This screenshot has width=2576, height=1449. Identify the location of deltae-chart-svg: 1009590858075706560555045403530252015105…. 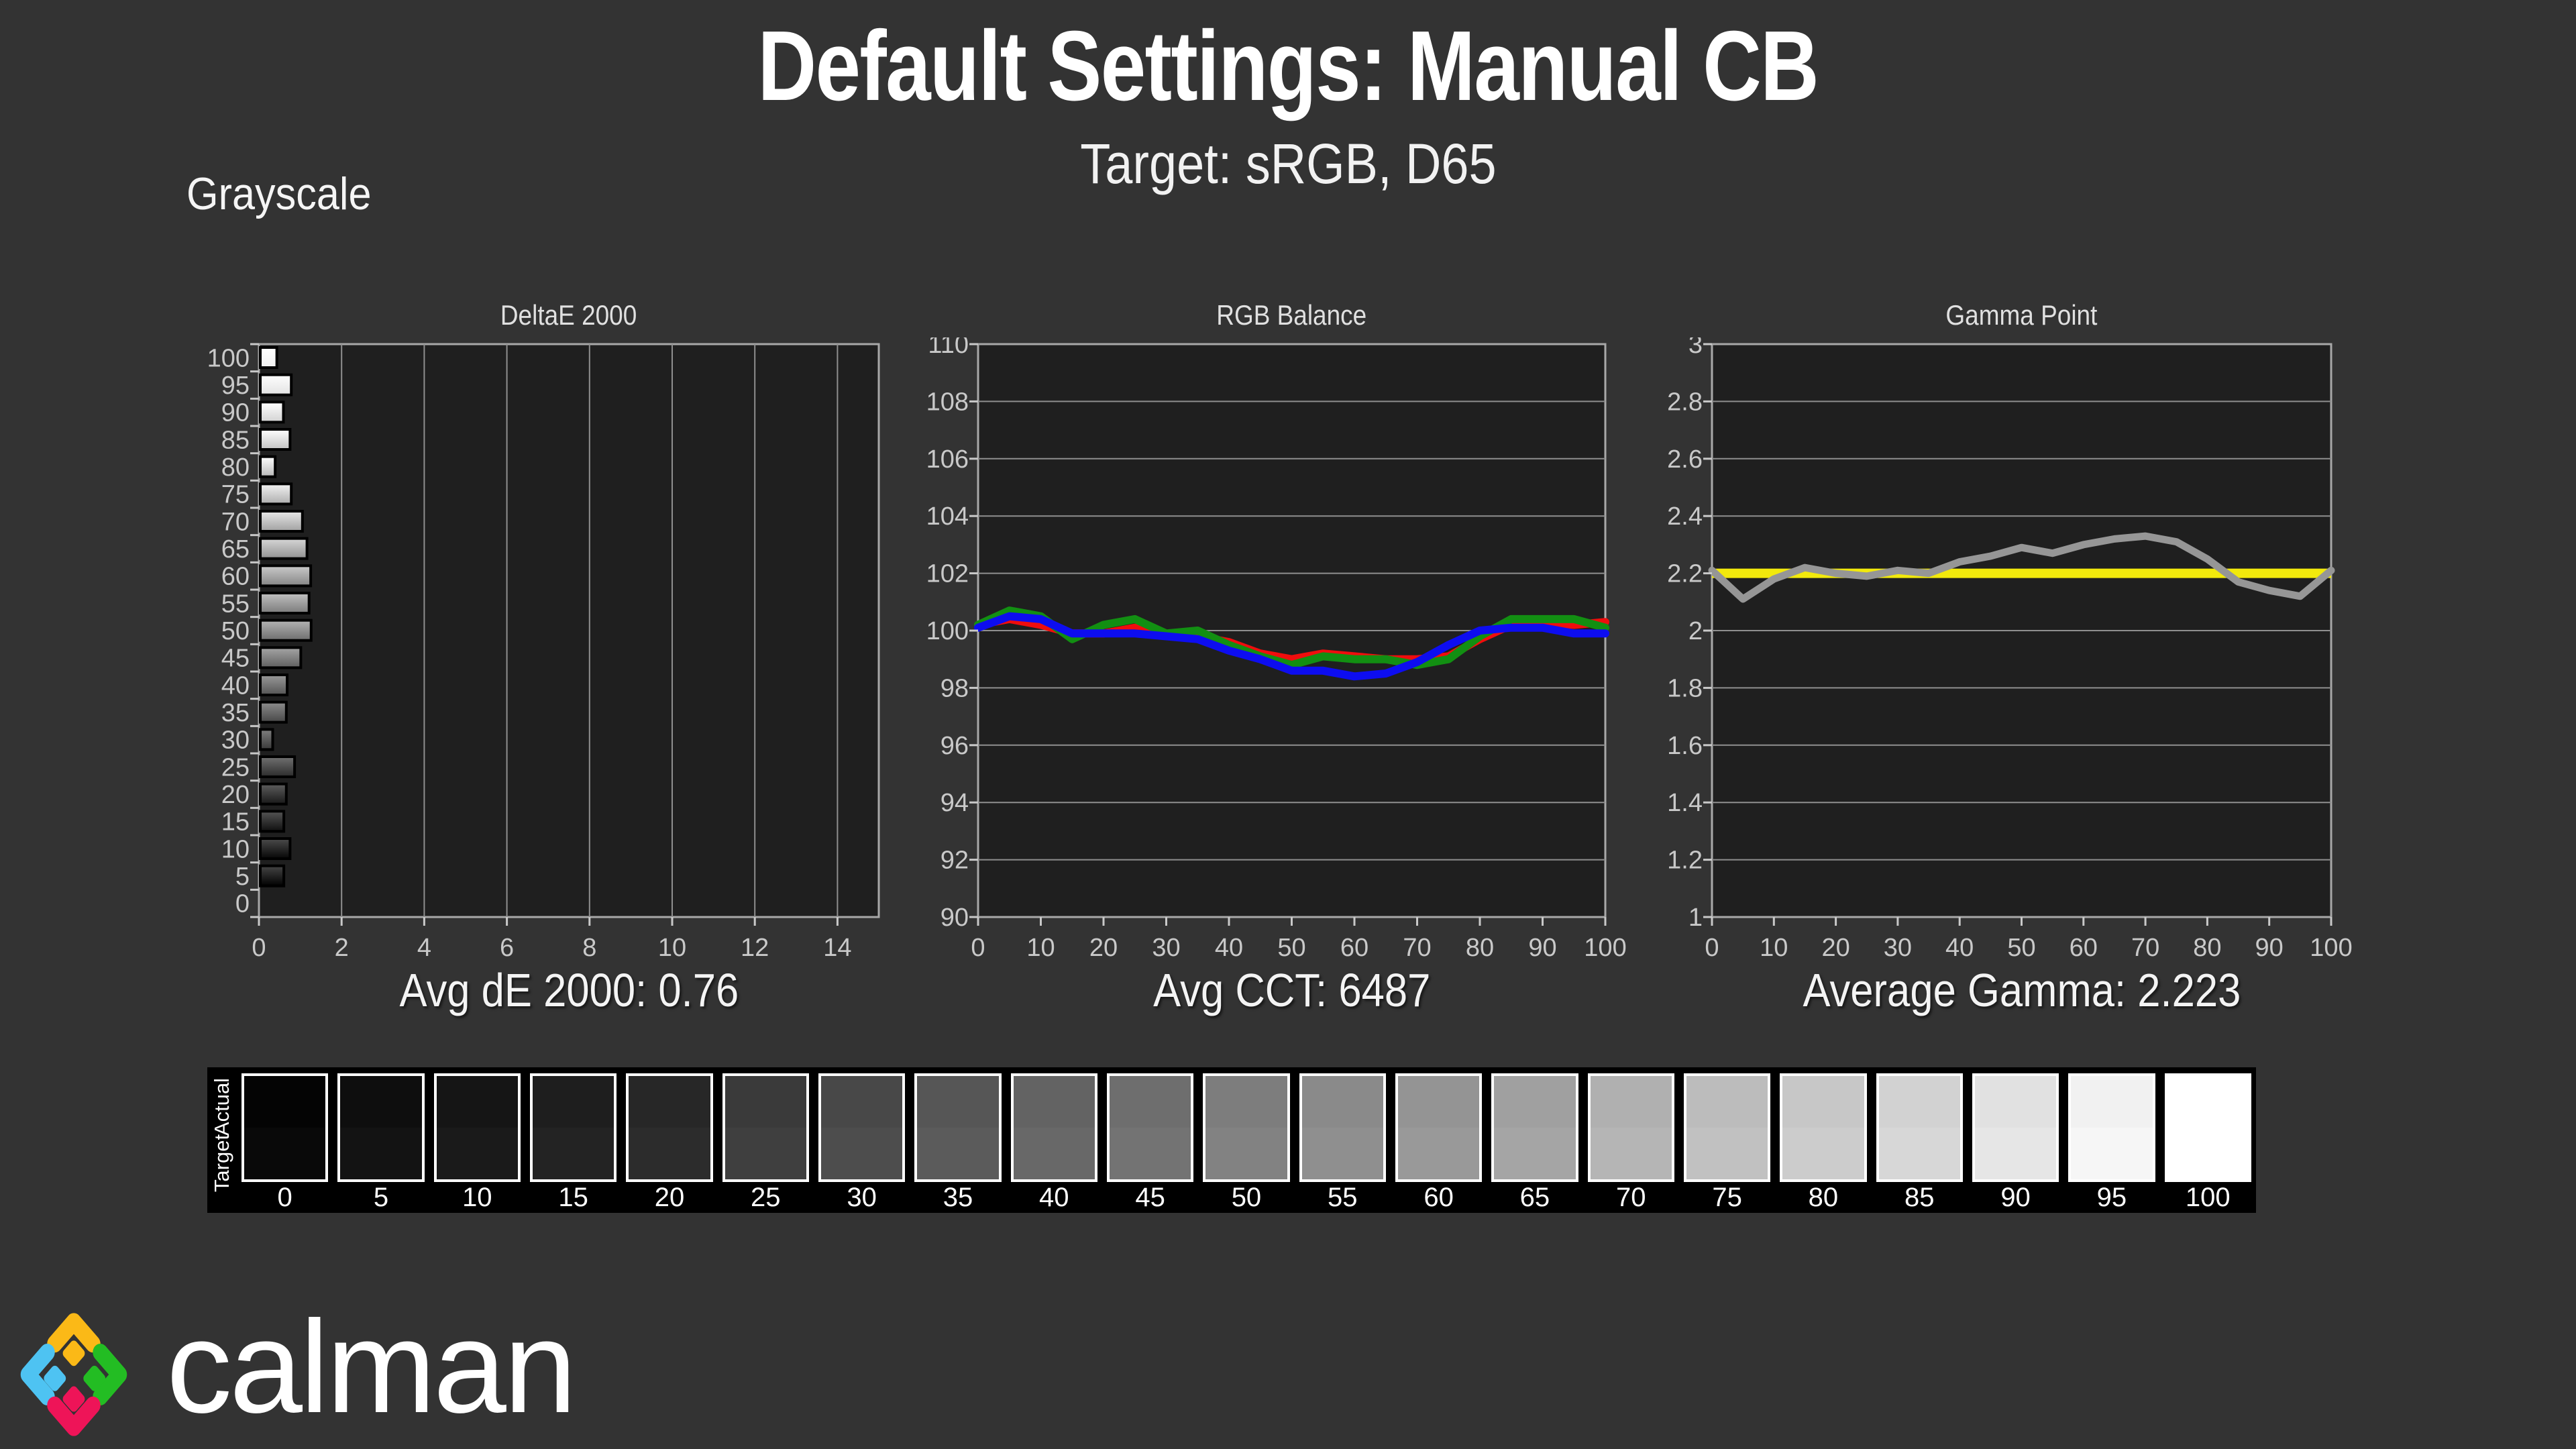
(543, 652).